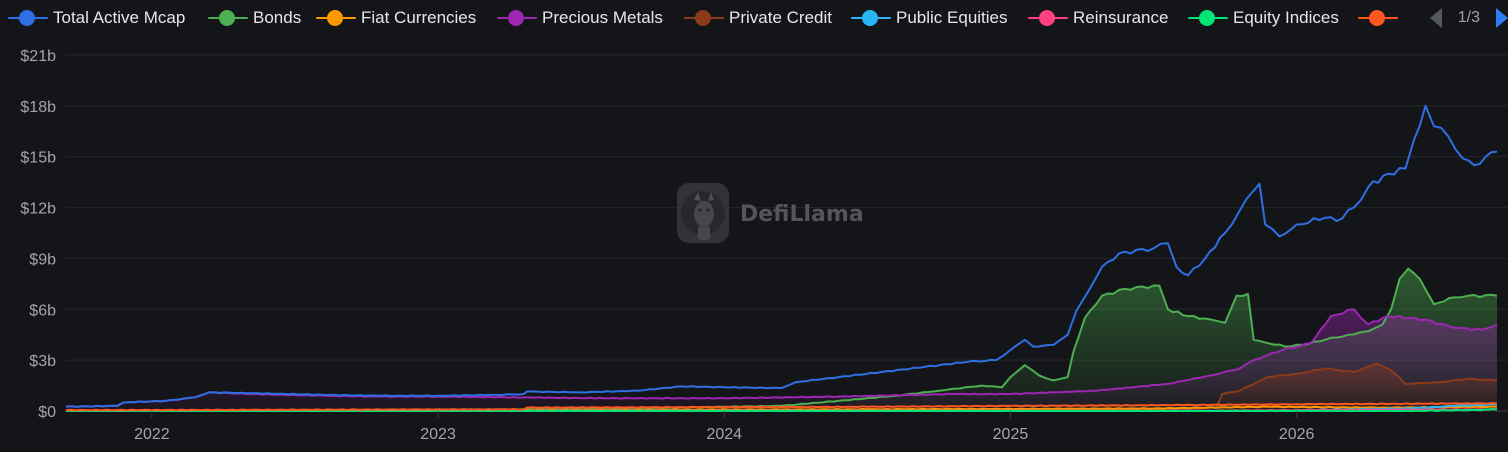 The height and width of the screenshot is (452, 1508). Describe the element at coordinates (38, 209) in the screenshot. I see `y-tick-label: $12b` at that location.